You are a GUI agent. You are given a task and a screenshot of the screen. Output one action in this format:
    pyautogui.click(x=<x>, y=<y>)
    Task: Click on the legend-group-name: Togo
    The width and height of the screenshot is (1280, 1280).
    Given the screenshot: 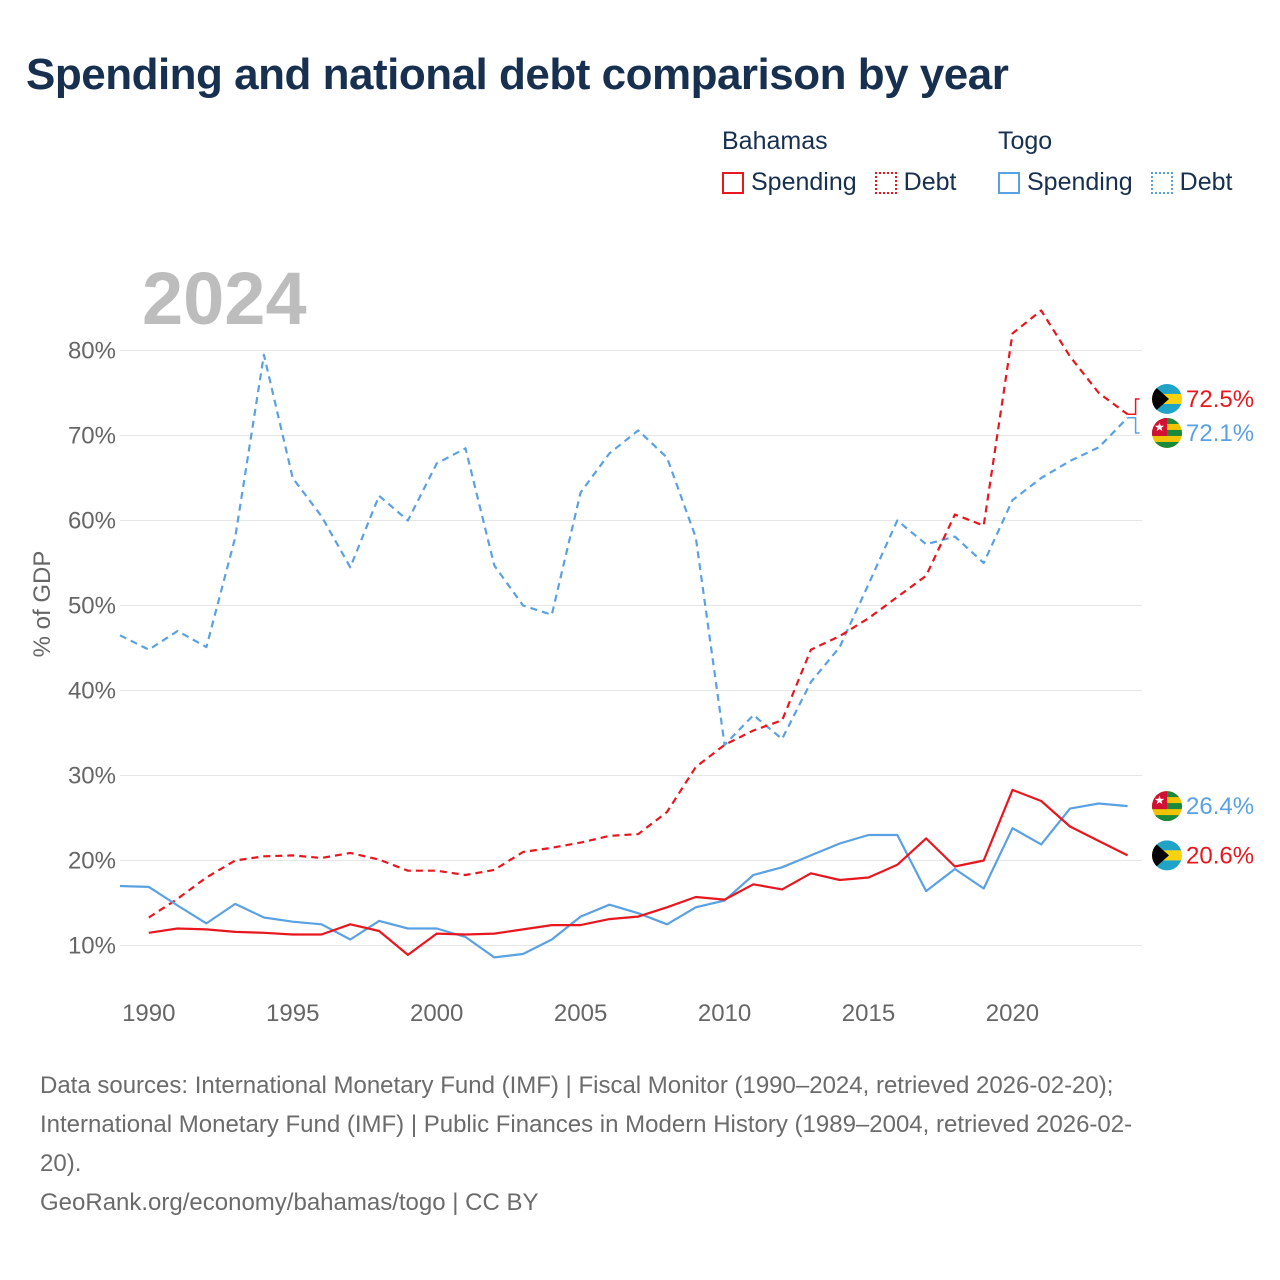 What is the action you would take?
    pyautogui.click(x=1025, y=141)
    